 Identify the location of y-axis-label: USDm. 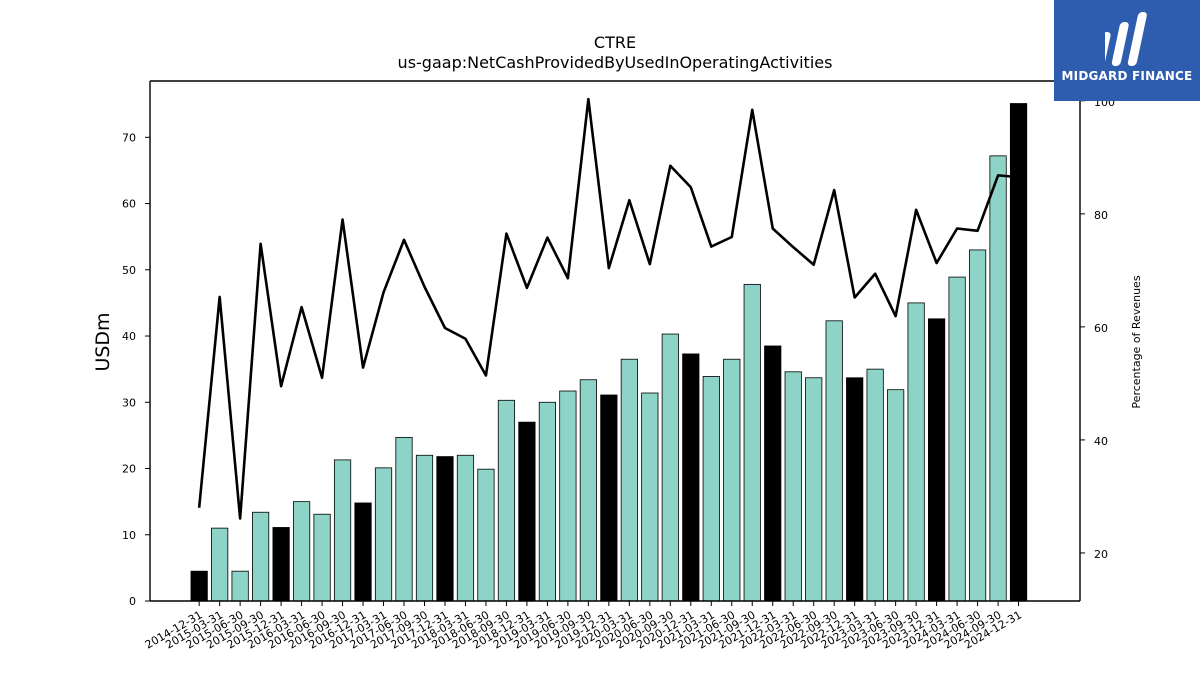
(103, 341).